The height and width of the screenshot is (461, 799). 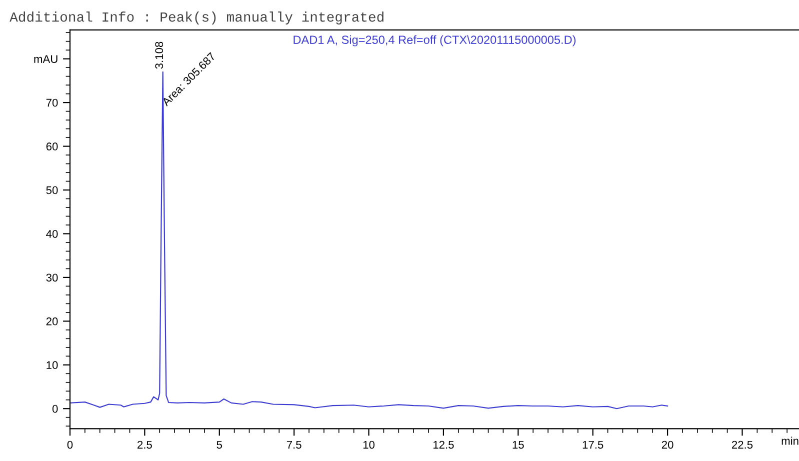 What do you see at coordinates (159, 55) in the screenshot?
I see `annotation: 3.108` at bounding box center [159, 55].